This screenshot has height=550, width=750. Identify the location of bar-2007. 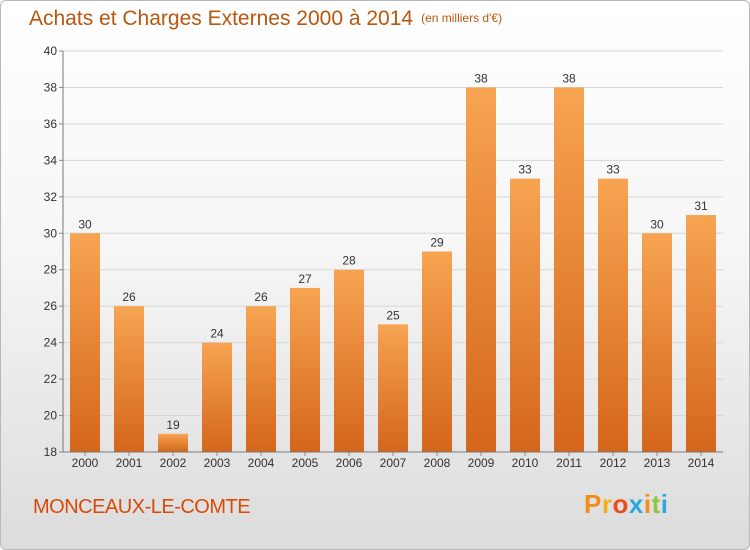
(393, 388).